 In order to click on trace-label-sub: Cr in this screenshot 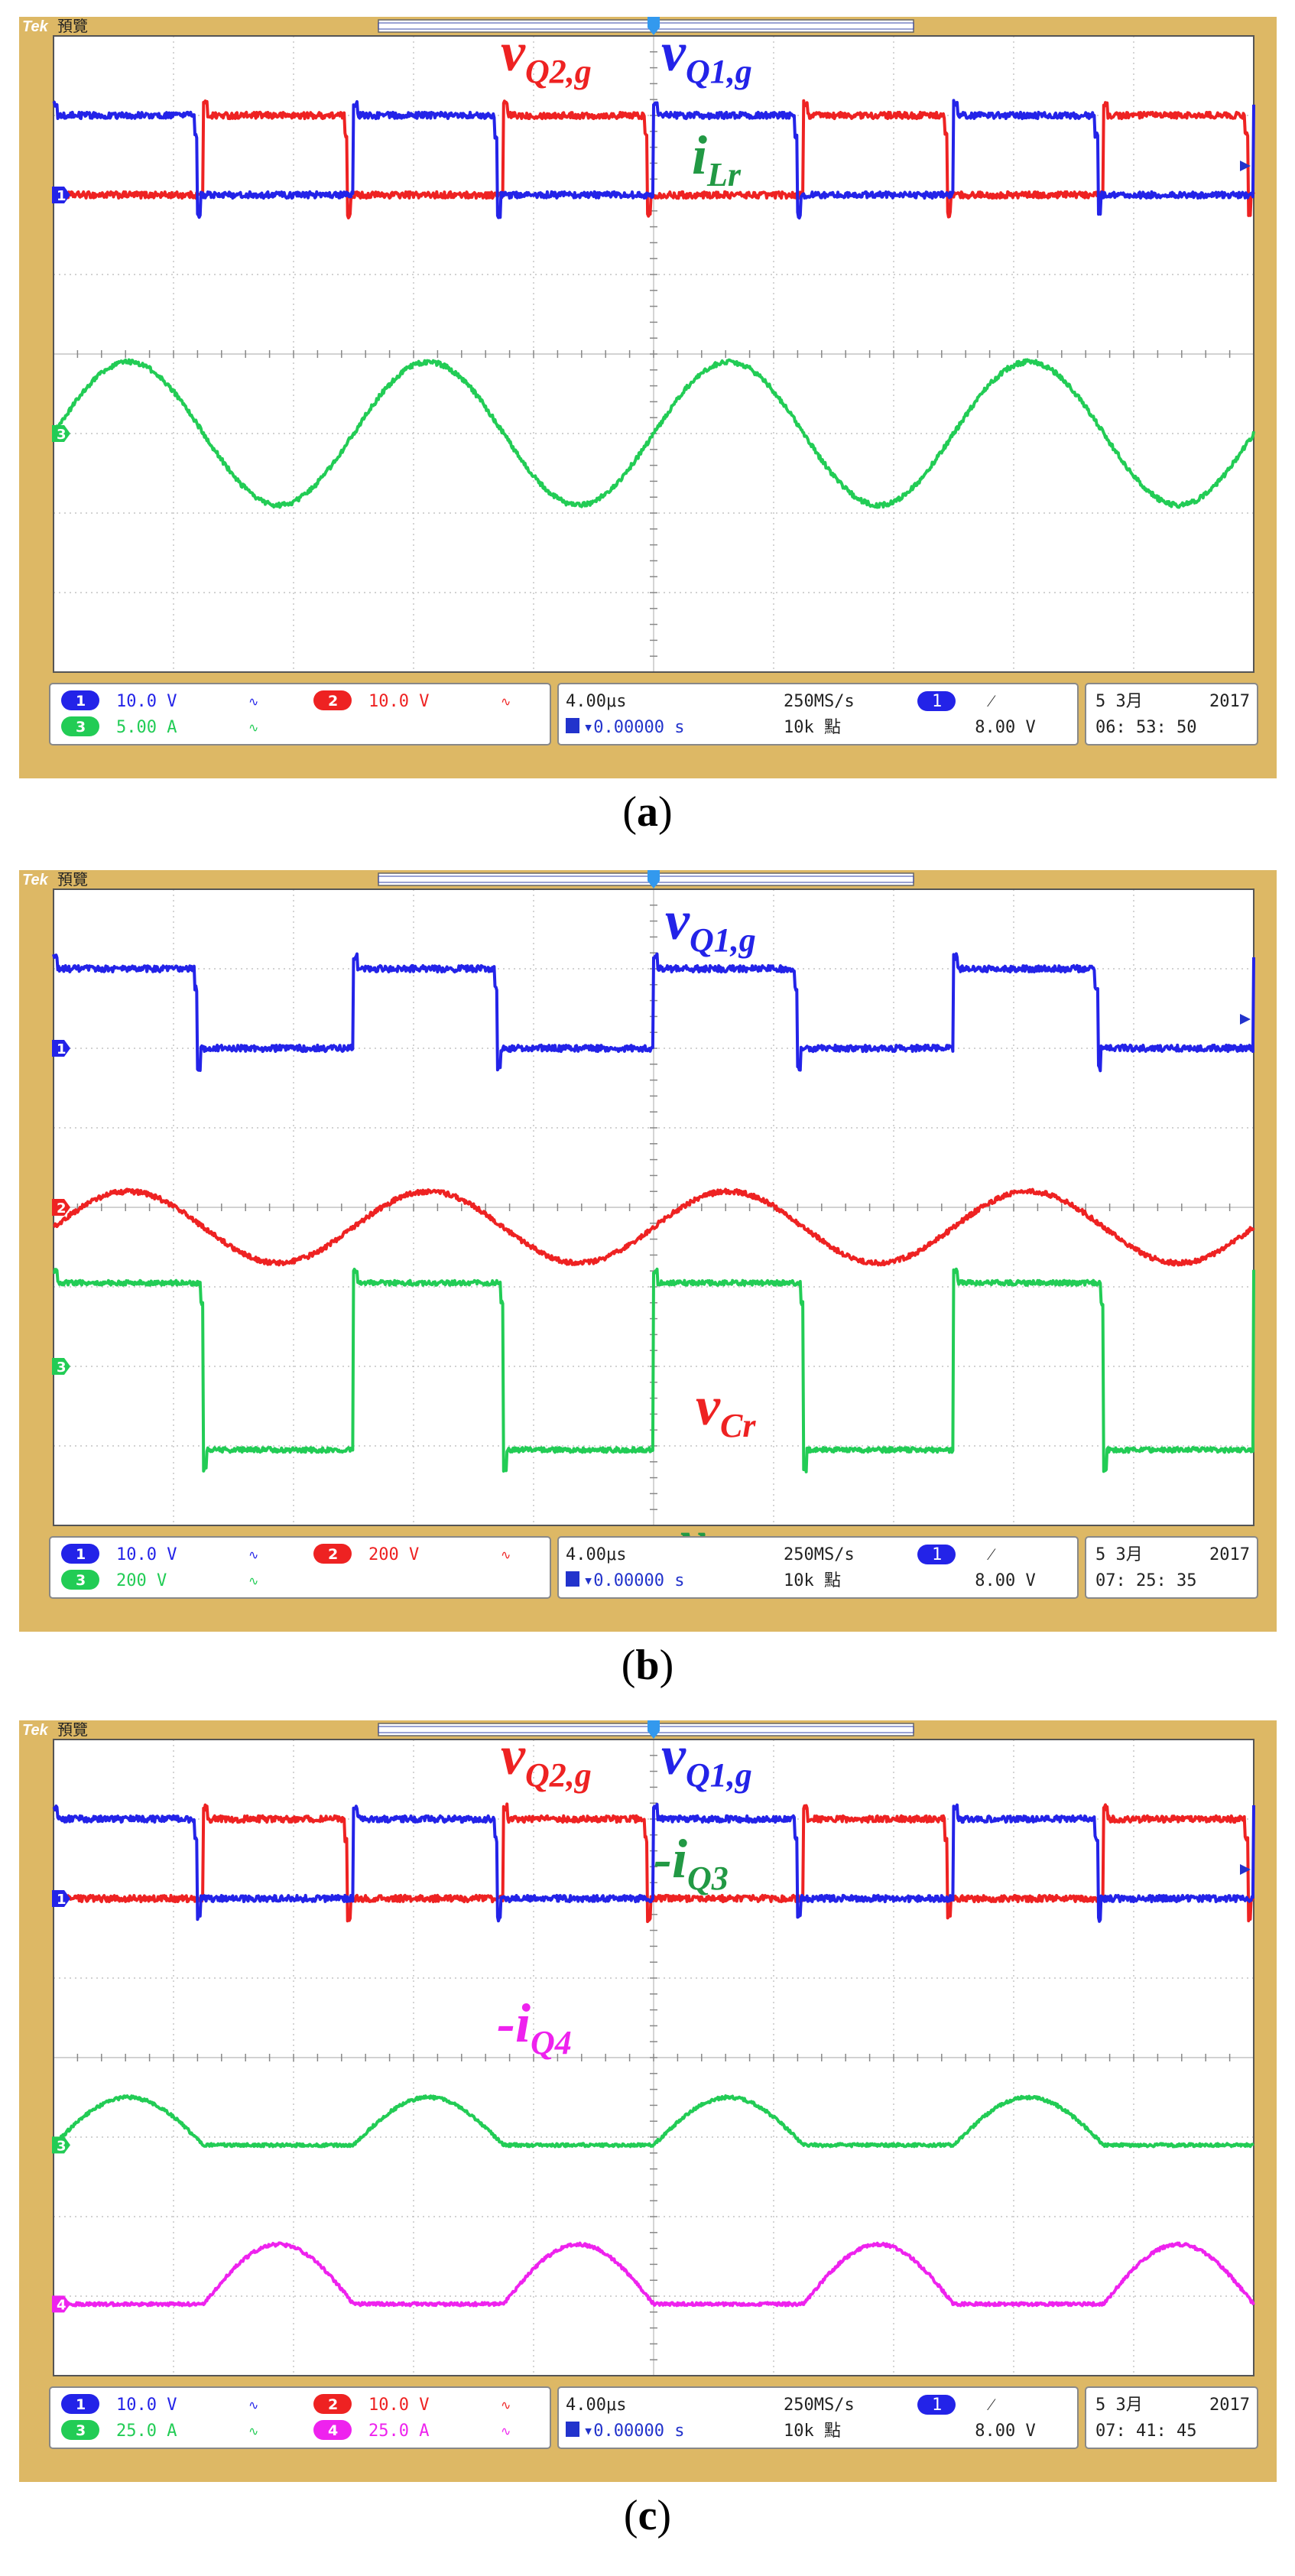, I will do `click(738, 1426)`.